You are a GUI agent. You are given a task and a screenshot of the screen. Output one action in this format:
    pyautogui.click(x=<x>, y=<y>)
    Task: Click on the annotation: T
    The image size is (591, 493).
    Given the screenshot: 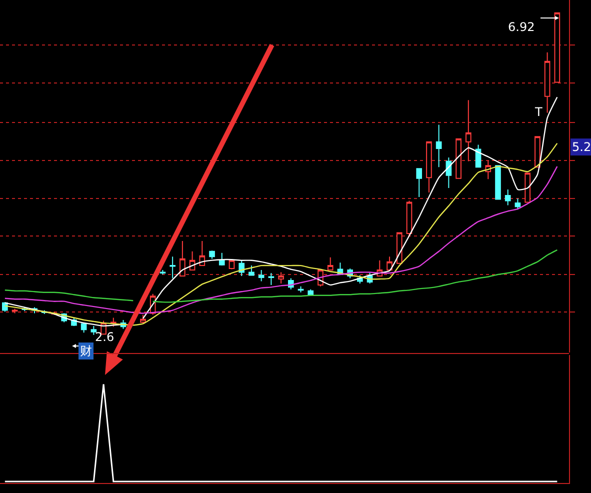 What is the action you would take?
    pyautogui.click(x=538, y=112)
    